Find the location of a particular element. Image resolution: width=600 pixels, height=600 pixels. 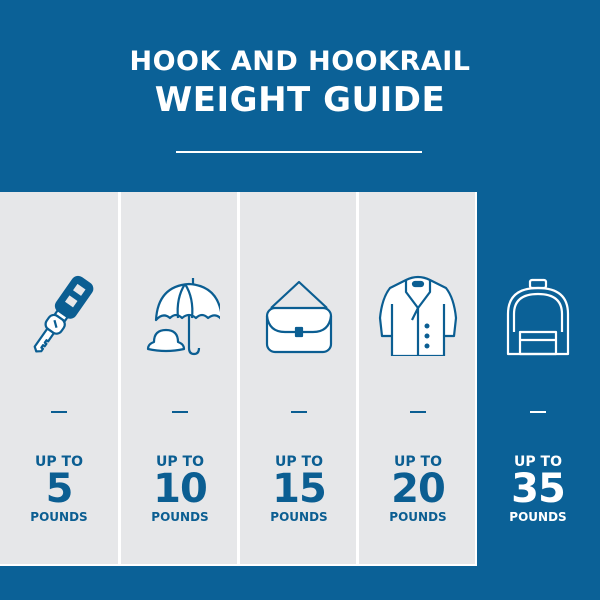

weight-column-35: UP TO 35 POUNDS is located at coordinates (538, 379).